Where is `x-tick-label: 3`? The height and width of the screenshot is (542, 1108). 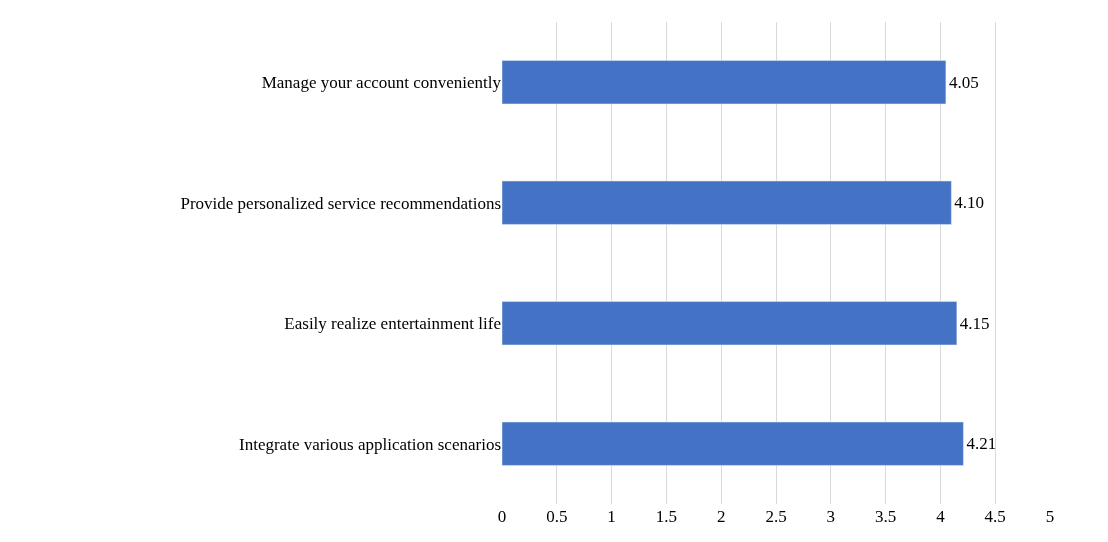
x-tick-label: 3 is located at coordinates (831, 516).